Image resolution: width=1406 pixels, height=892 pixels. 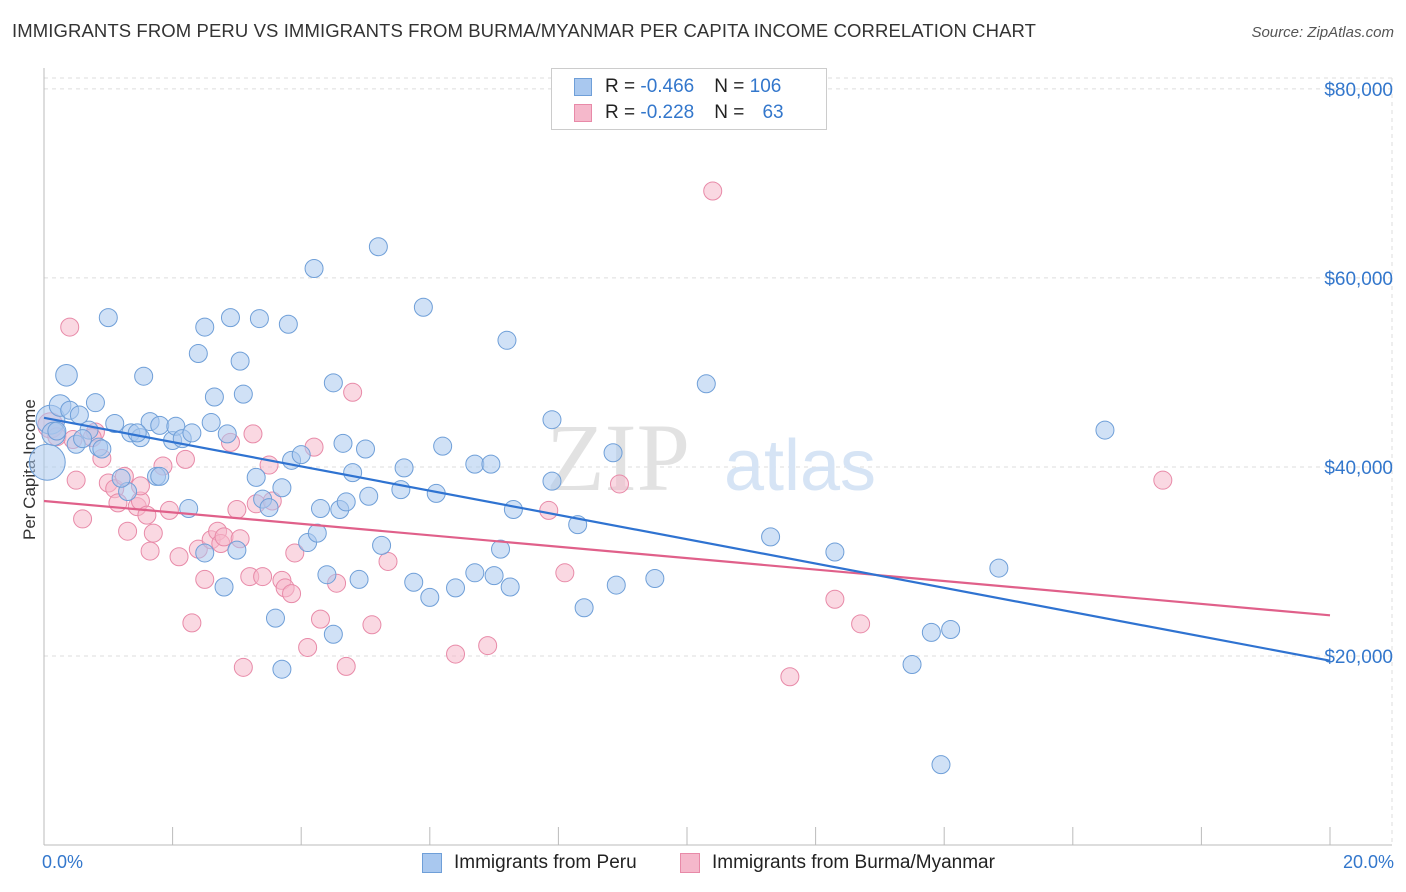 What do you see at coordinates (690, 863) in the screenshot?
I see `bottom-legend-swatch-pink` at bounding box center [690, 863].